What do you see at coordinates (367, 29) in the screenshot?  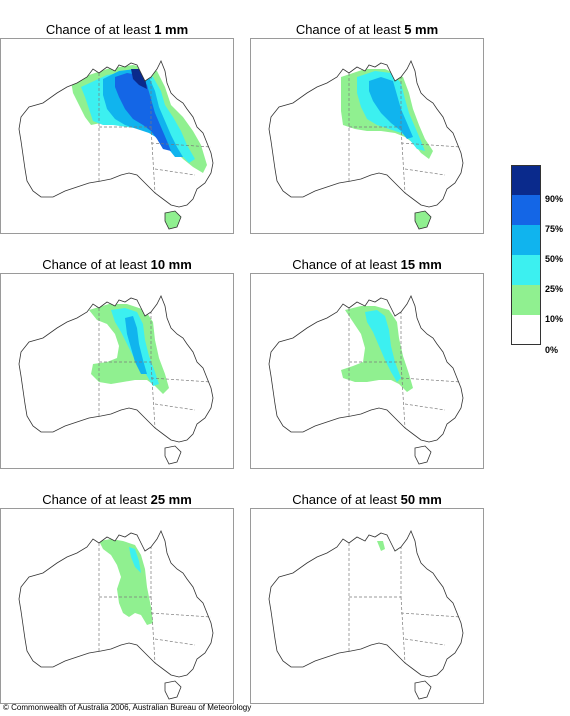 I see `panel-title: Chance of at least 5 mm` at bounding box center [367, 29].